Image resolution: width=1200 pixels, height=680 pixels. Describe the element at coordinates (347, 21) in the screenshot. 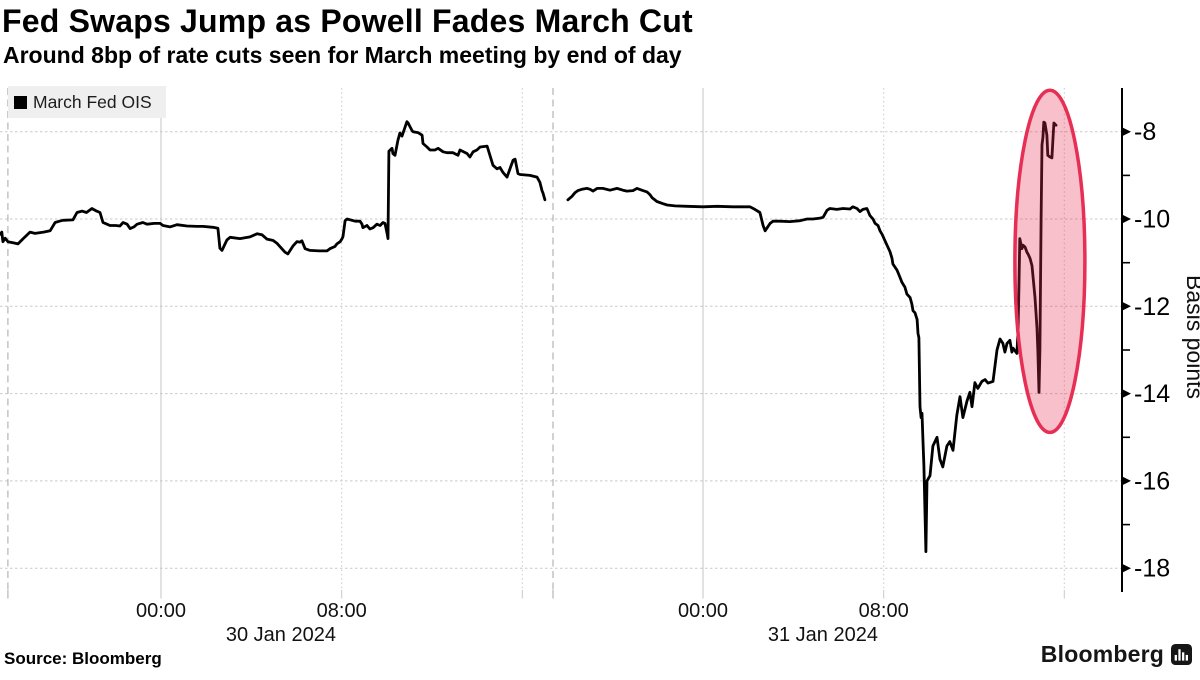

I see `page-title: Fed Swaps Jump as Powell Fades March Cut` at that location.